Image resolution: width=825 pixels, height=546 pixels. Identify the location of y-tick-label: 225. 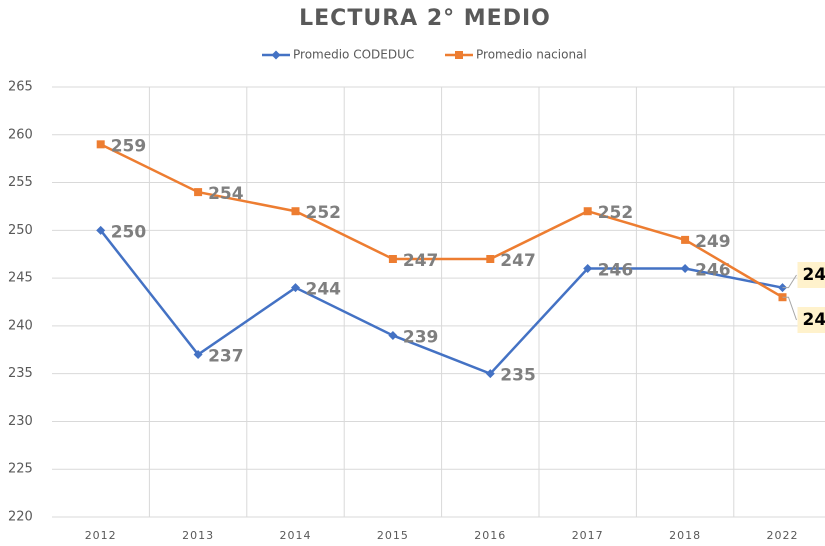
(20, 469).